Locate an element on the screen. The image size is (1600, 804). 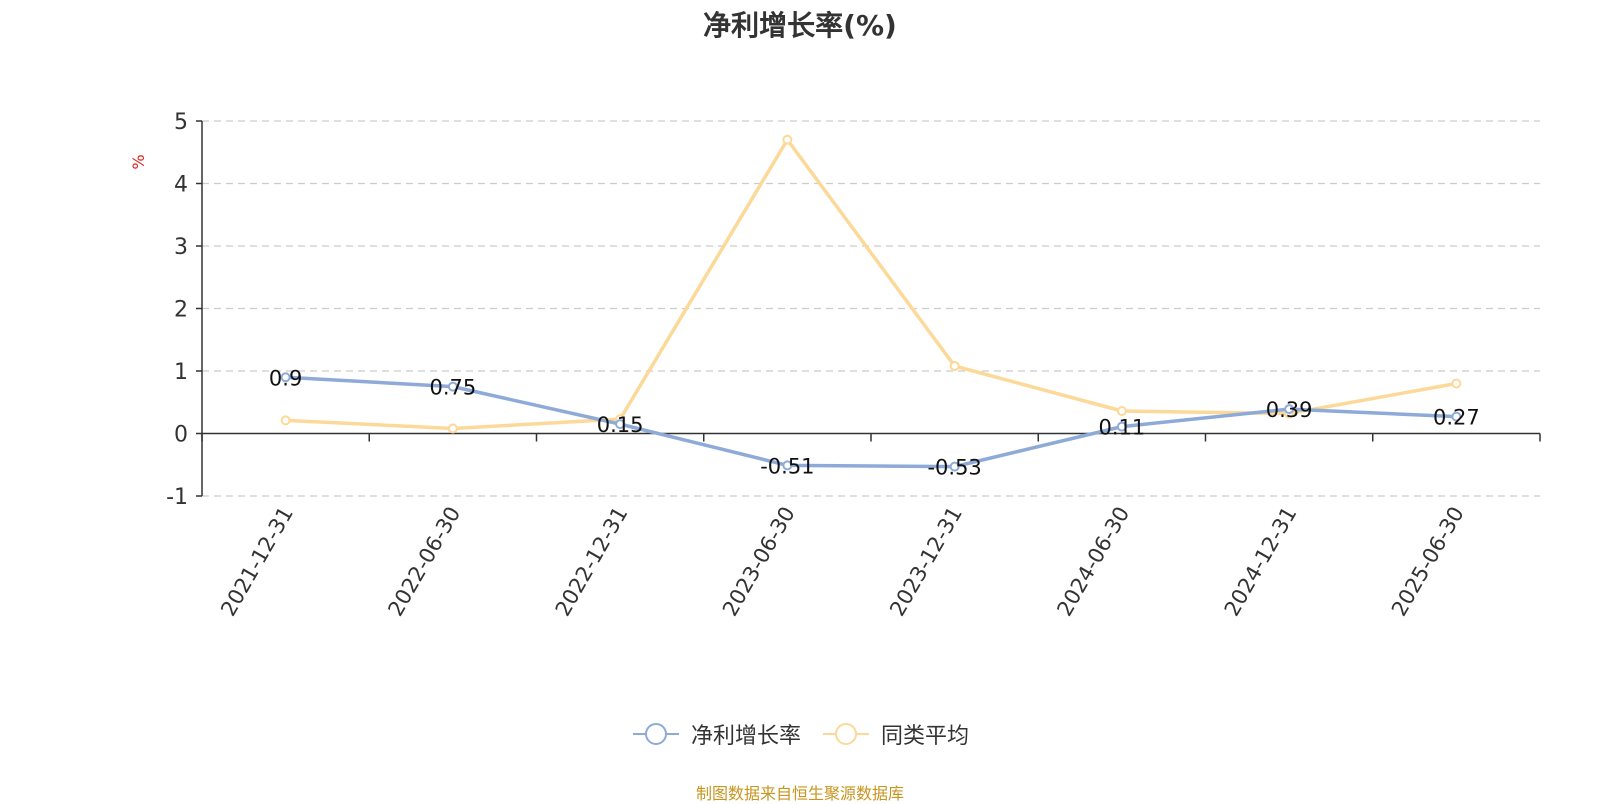
y-tick-label: 0 is located at coordinates (181, 435).